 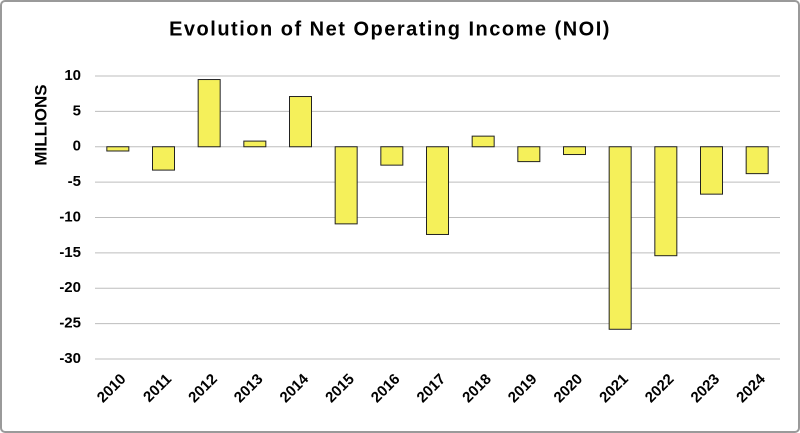 I want to click on chart-title: Evolution of Net Operating Income (NOI), so click(x=390, y=29).